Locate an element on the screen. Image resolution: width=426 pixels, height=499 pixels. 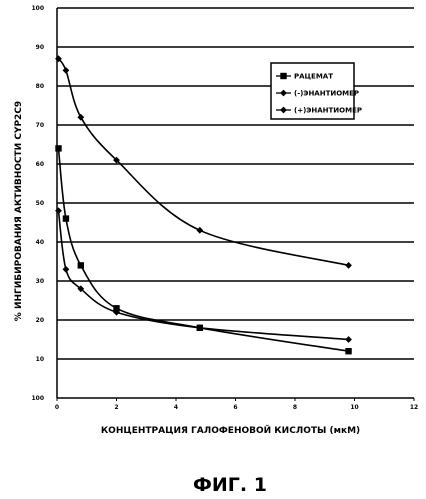
x-tick-label: 10 is located at coordinates (354, 407).